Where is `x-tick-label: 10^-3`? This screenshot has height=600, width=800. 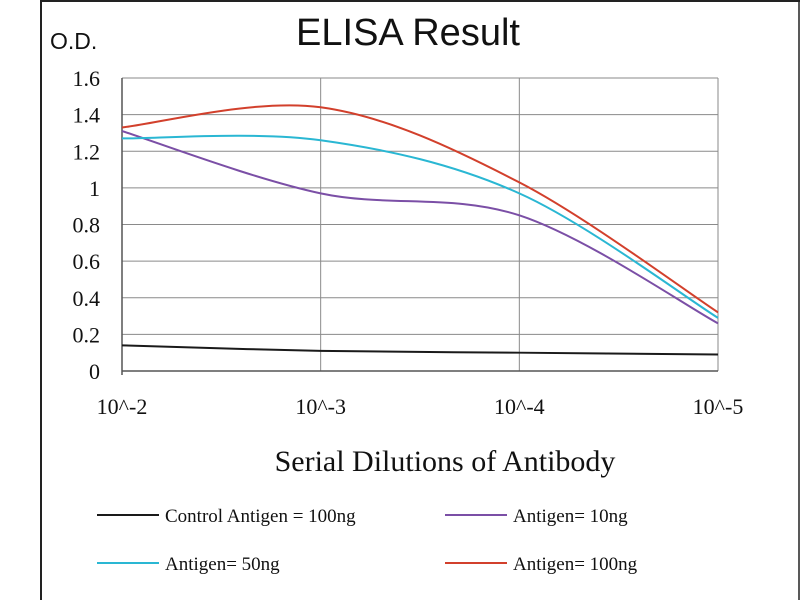 x-tick-label: 10^-3 is located at coordinates (320, 406).